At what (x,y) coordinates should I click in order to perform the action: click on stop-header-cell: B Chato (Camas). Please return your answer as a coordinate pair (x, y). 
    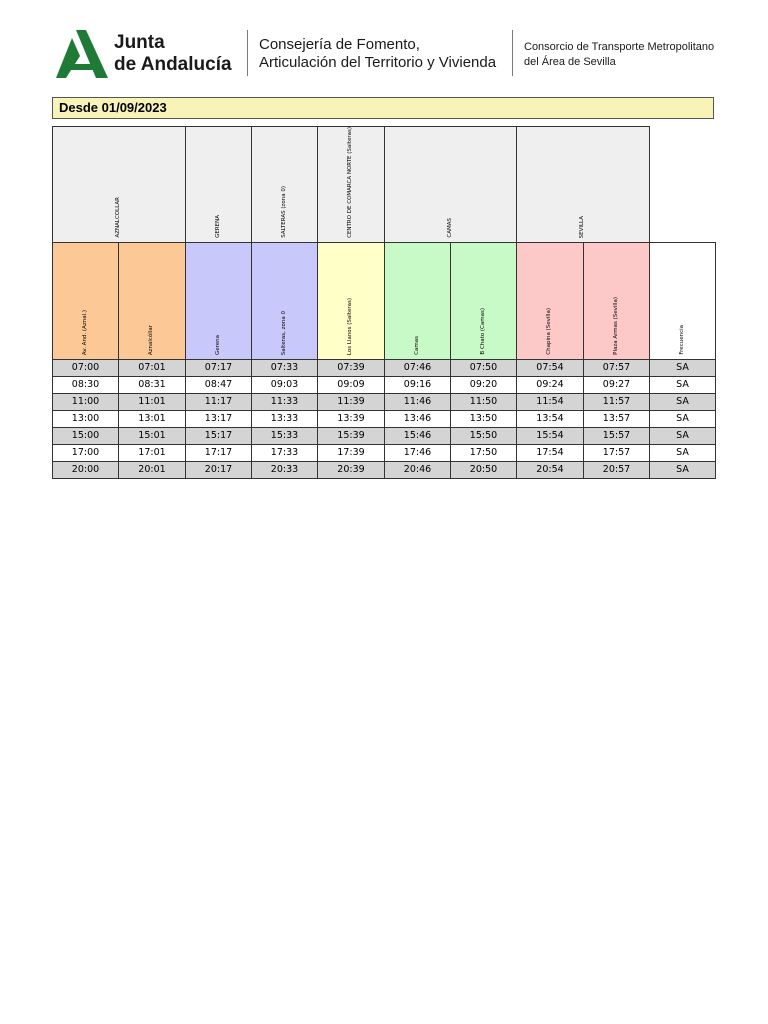
    Looking at the image, I should click on (483, 300).